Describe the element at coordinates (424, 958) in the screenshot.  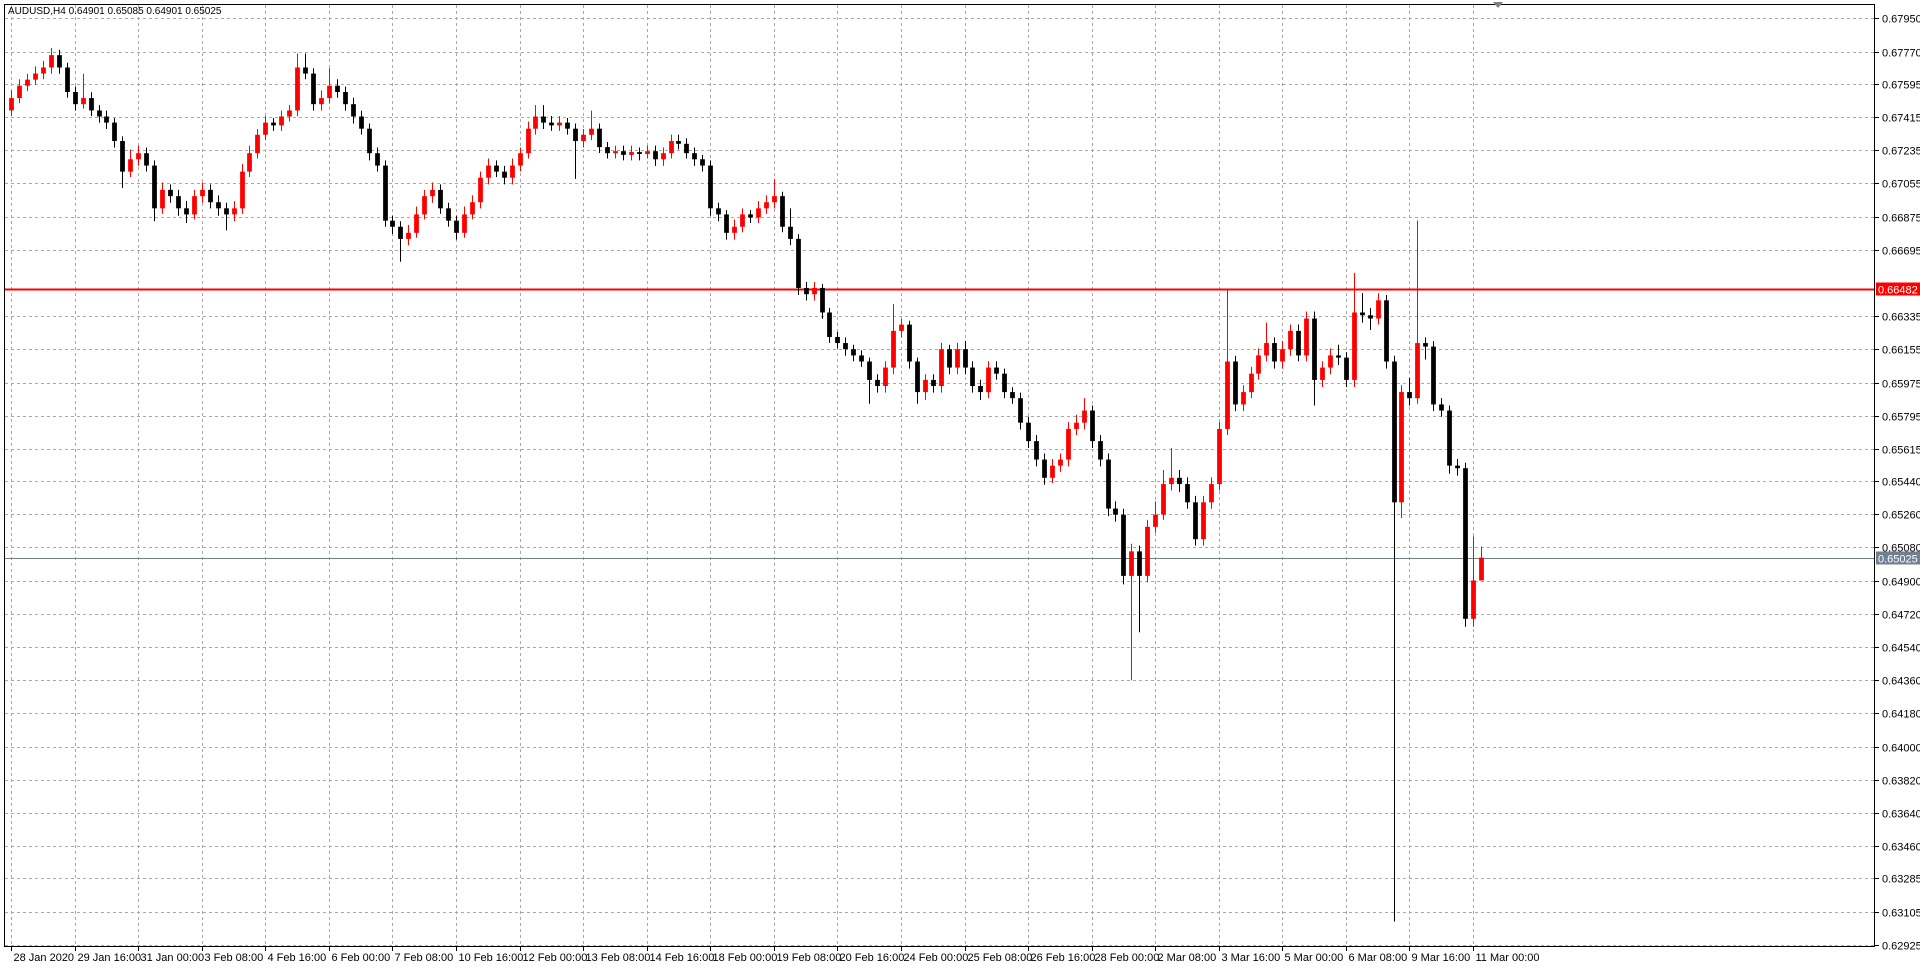
I see `x-tick-label: 7 Feb 08:00` at that location.